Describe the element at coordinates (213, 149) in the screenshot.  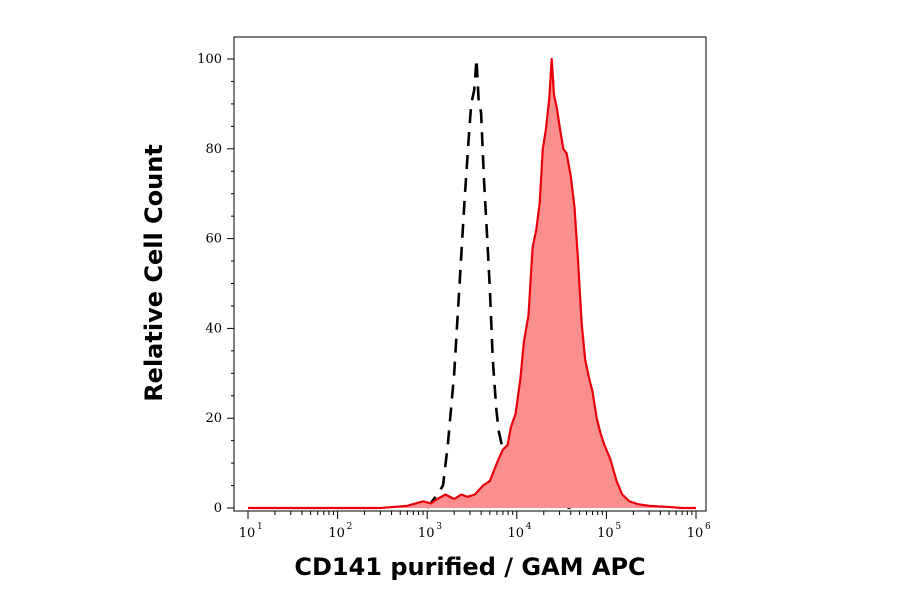
I see `y-tick-label: 80` at that location.